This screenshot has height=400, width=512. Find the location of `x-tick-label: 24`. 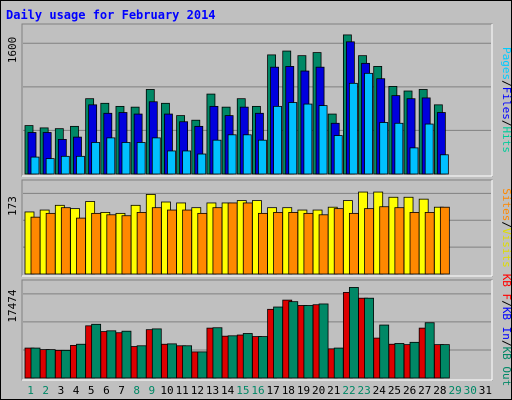

x-tick-label: 24 is located at coordinates (380, 390).